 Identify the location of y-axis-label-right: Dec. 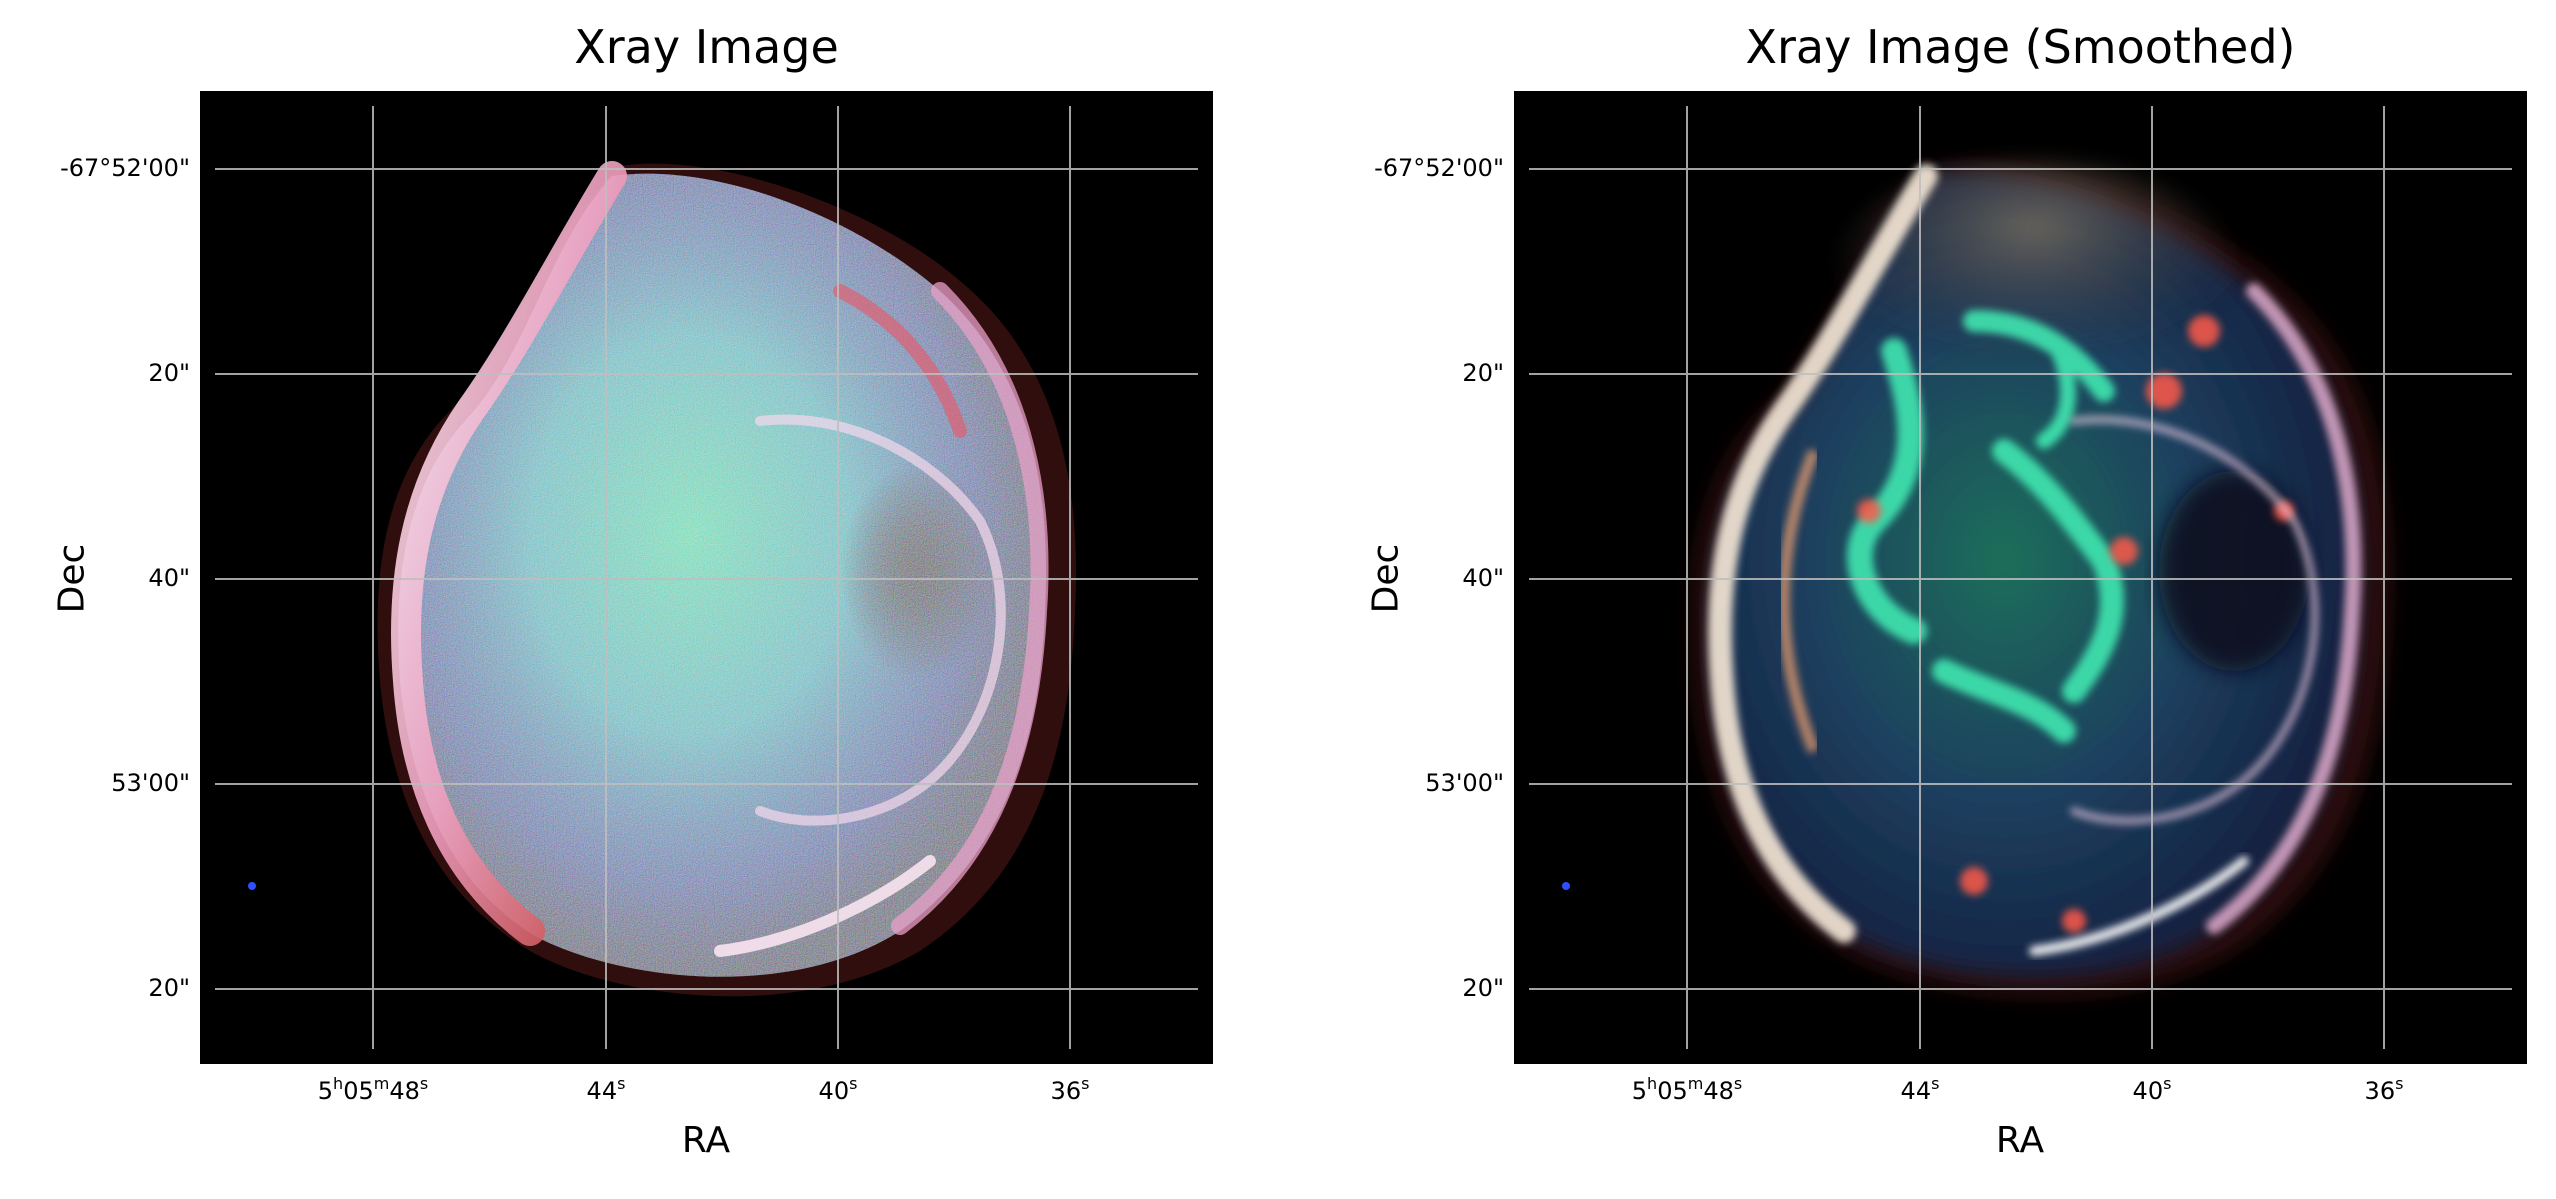
(1386, 578).